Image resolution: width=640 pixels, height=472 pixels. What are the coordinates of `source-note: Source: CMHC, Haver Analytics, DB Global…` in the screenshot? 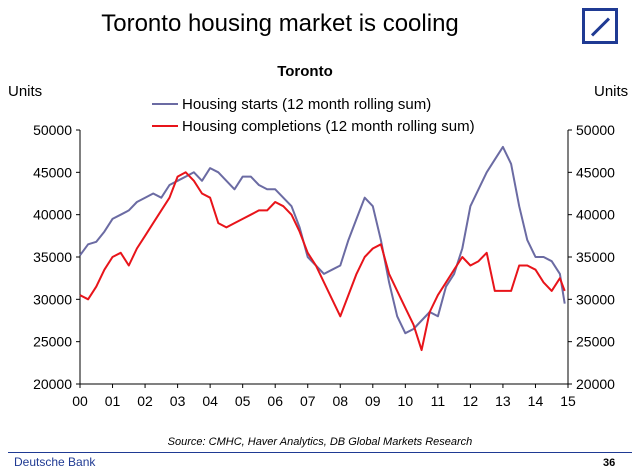 It's located at (320, 442).